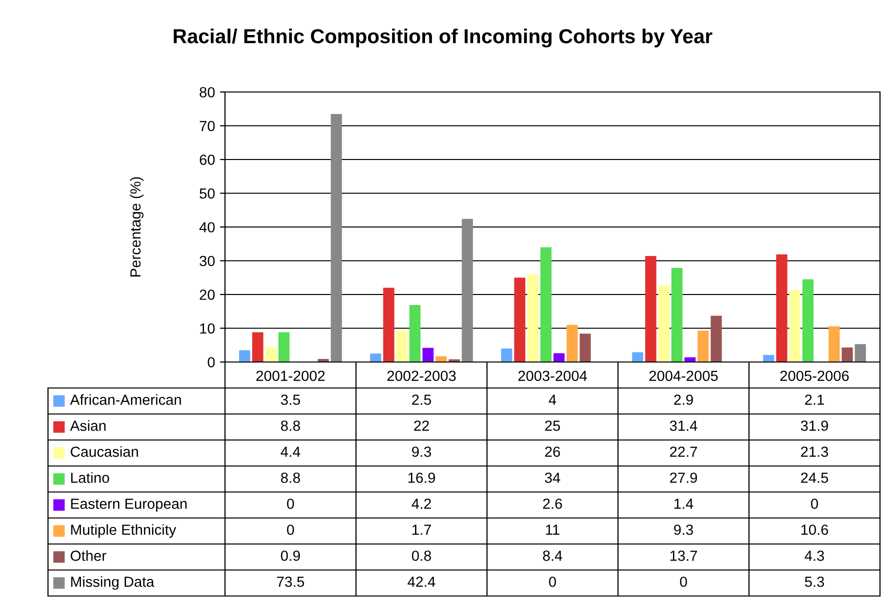 The width and height of the screenshot is (884, 604). What do you see at coordinates (814, 477) in the screenshot?
I see `data-label: 24.5` at bounding box center [814, 477].